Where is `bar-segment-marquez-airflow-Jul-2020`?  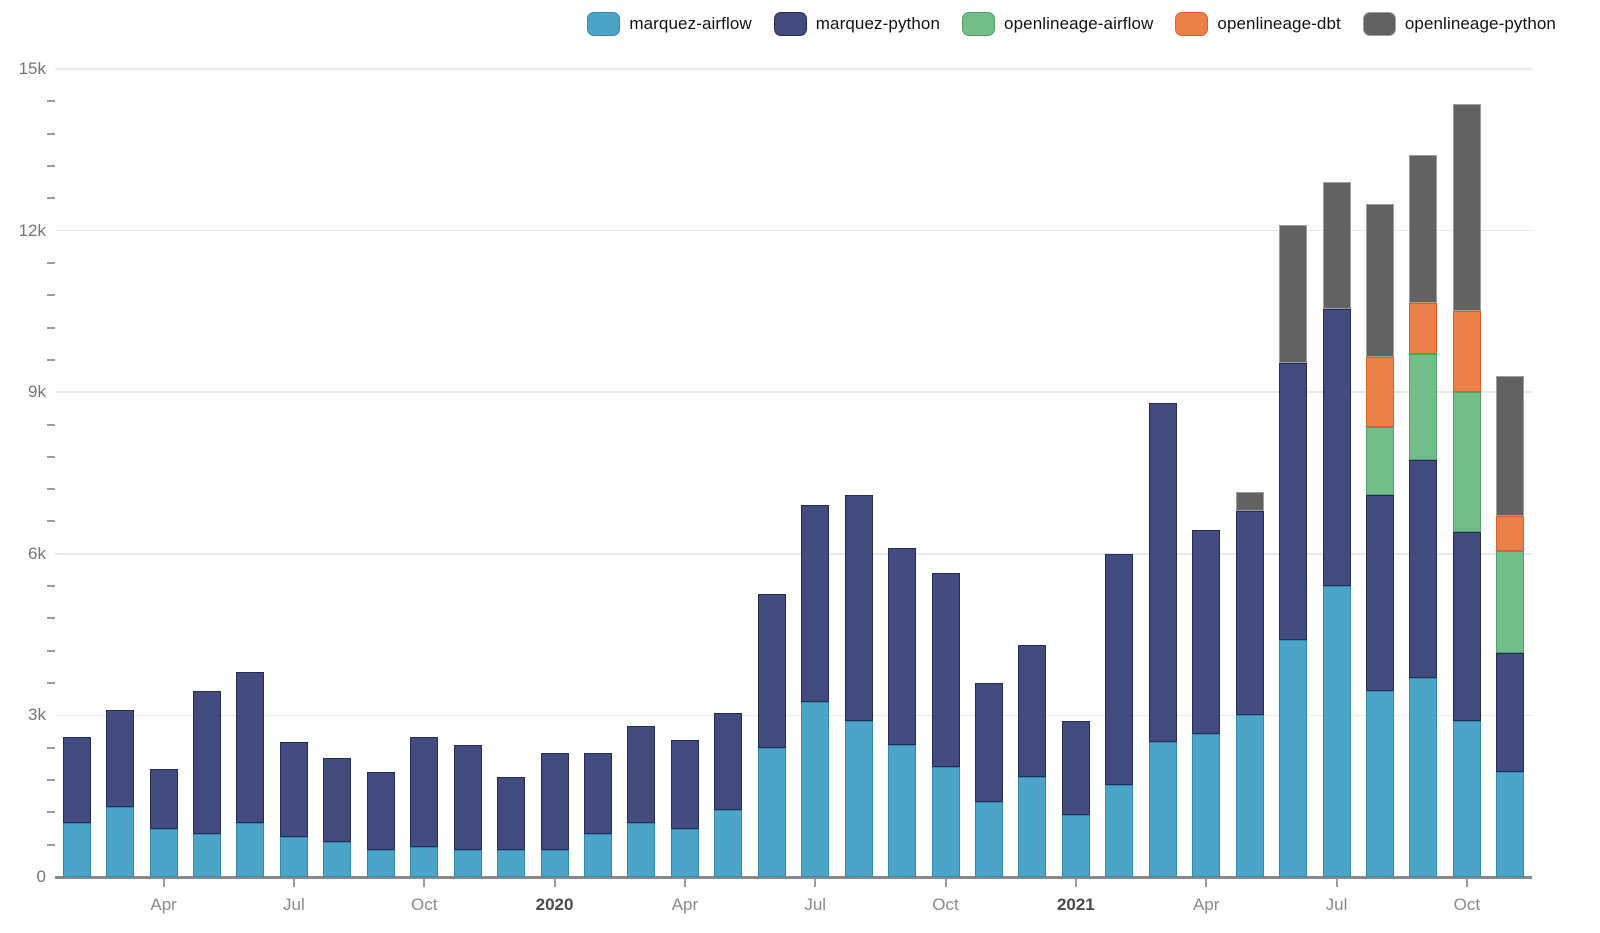 bar-segment-marquez-airflow-Jul-2020 is located at coordinates (815, 789).